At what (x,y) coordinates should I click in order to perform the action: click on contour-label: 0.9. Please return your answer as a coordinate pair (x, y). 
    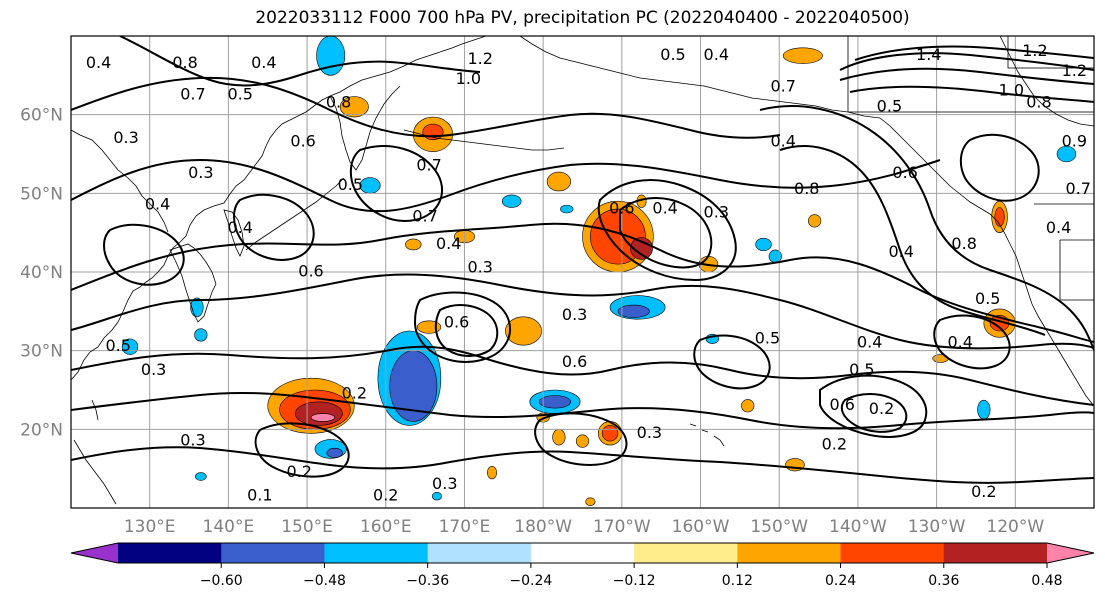
    Looking at the image, I should click on (1074, 141).